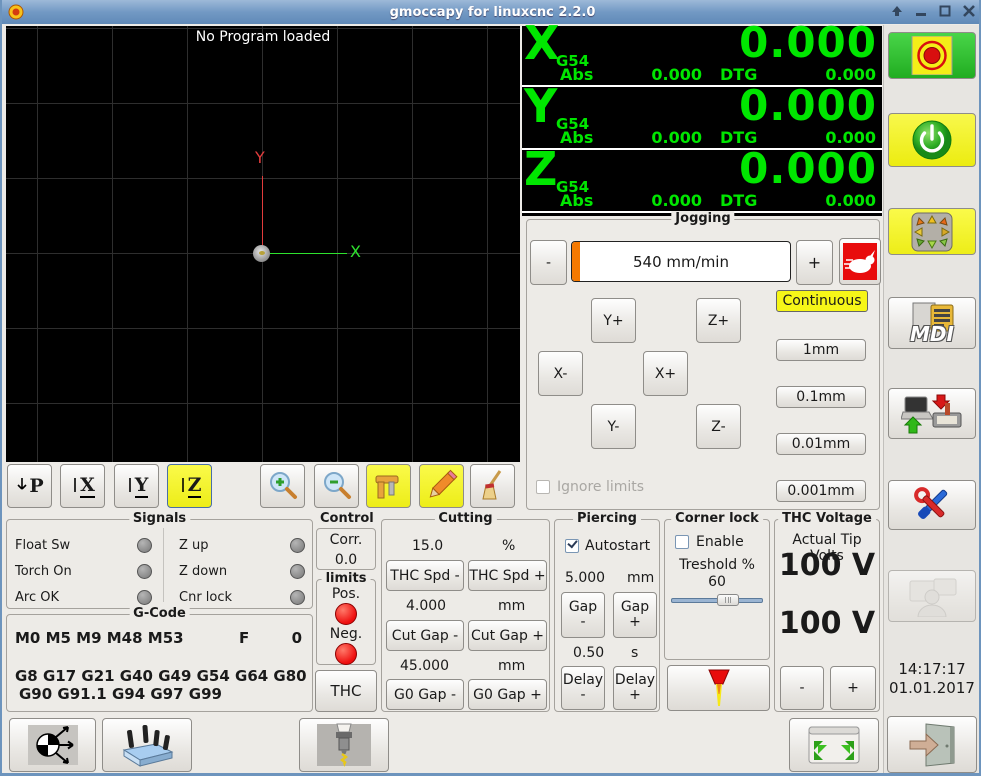 The image size is (981, 776). I want to click on g0-gap-minus-button: G0 Gap -, so click(425, 694).